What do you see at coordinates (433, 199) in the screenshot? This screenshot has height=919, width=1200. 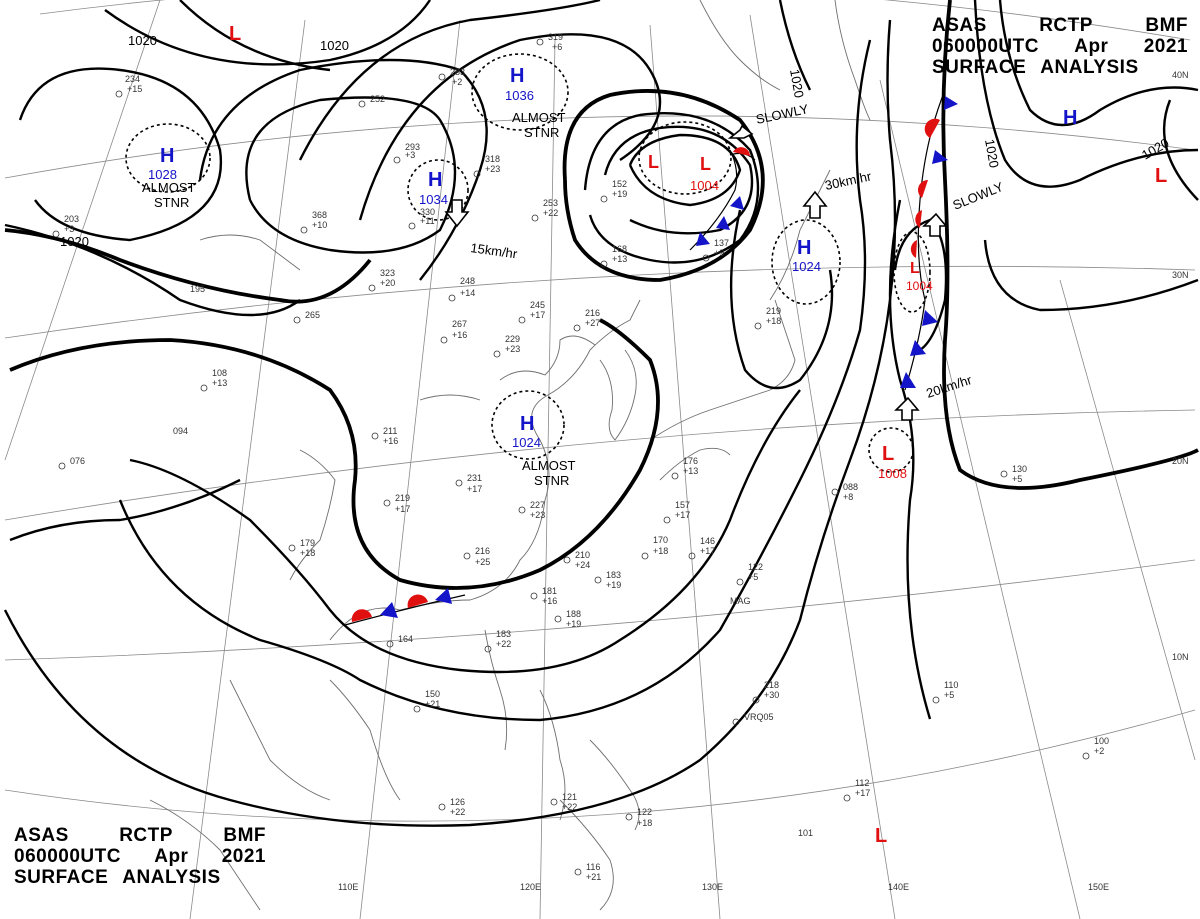 I see `high-pressure: 1034` at bounding box center [433, 199].